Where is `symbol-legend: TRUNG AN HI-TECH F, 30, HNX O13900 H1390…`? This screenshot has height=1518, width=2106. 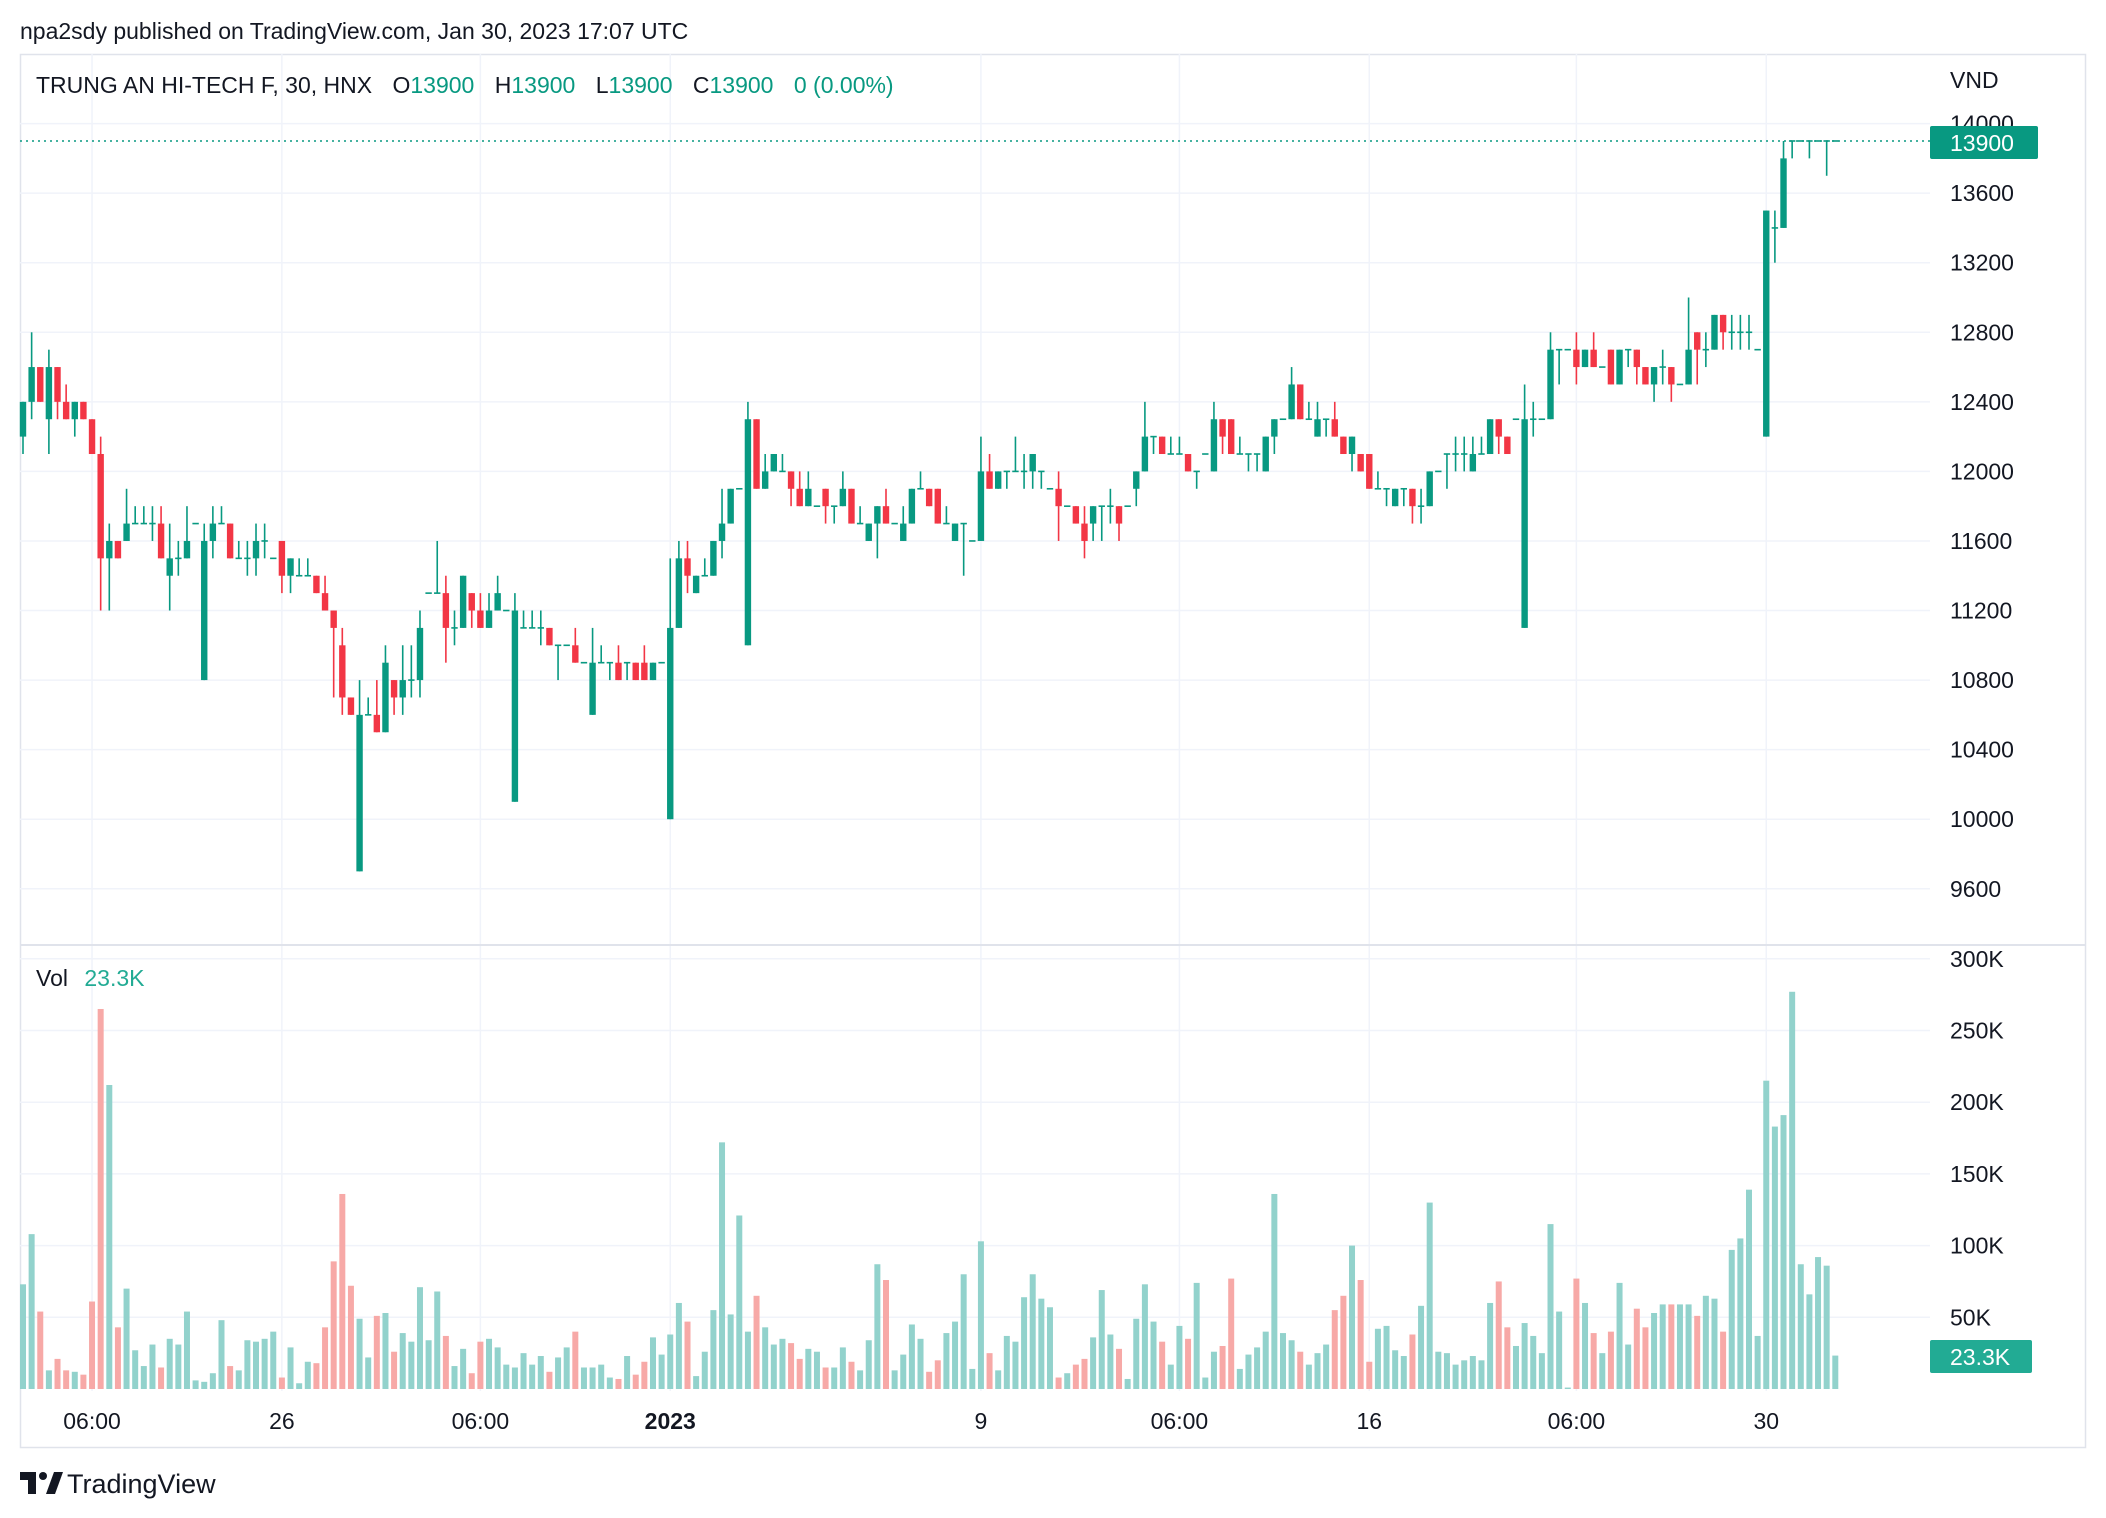
symbol-legend: TRUNG AN HI-TECH F, 30, HNX O13900 H1390… is located at coordinates (465, 85).